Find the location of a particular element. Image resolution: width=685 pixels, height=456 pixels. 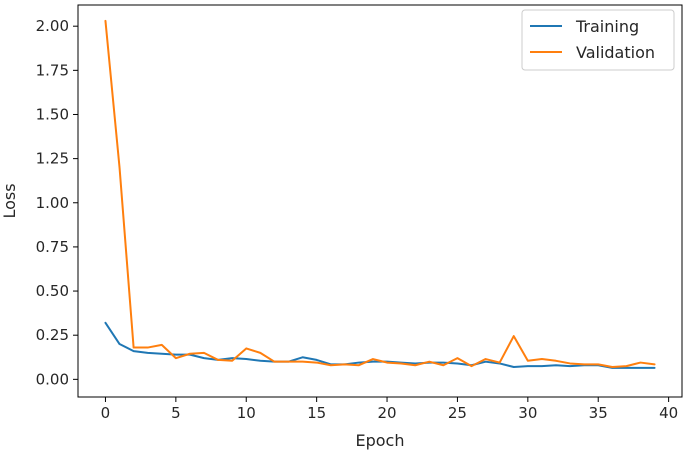

x-tick-label: 0 is located at coordinates (106, 413).